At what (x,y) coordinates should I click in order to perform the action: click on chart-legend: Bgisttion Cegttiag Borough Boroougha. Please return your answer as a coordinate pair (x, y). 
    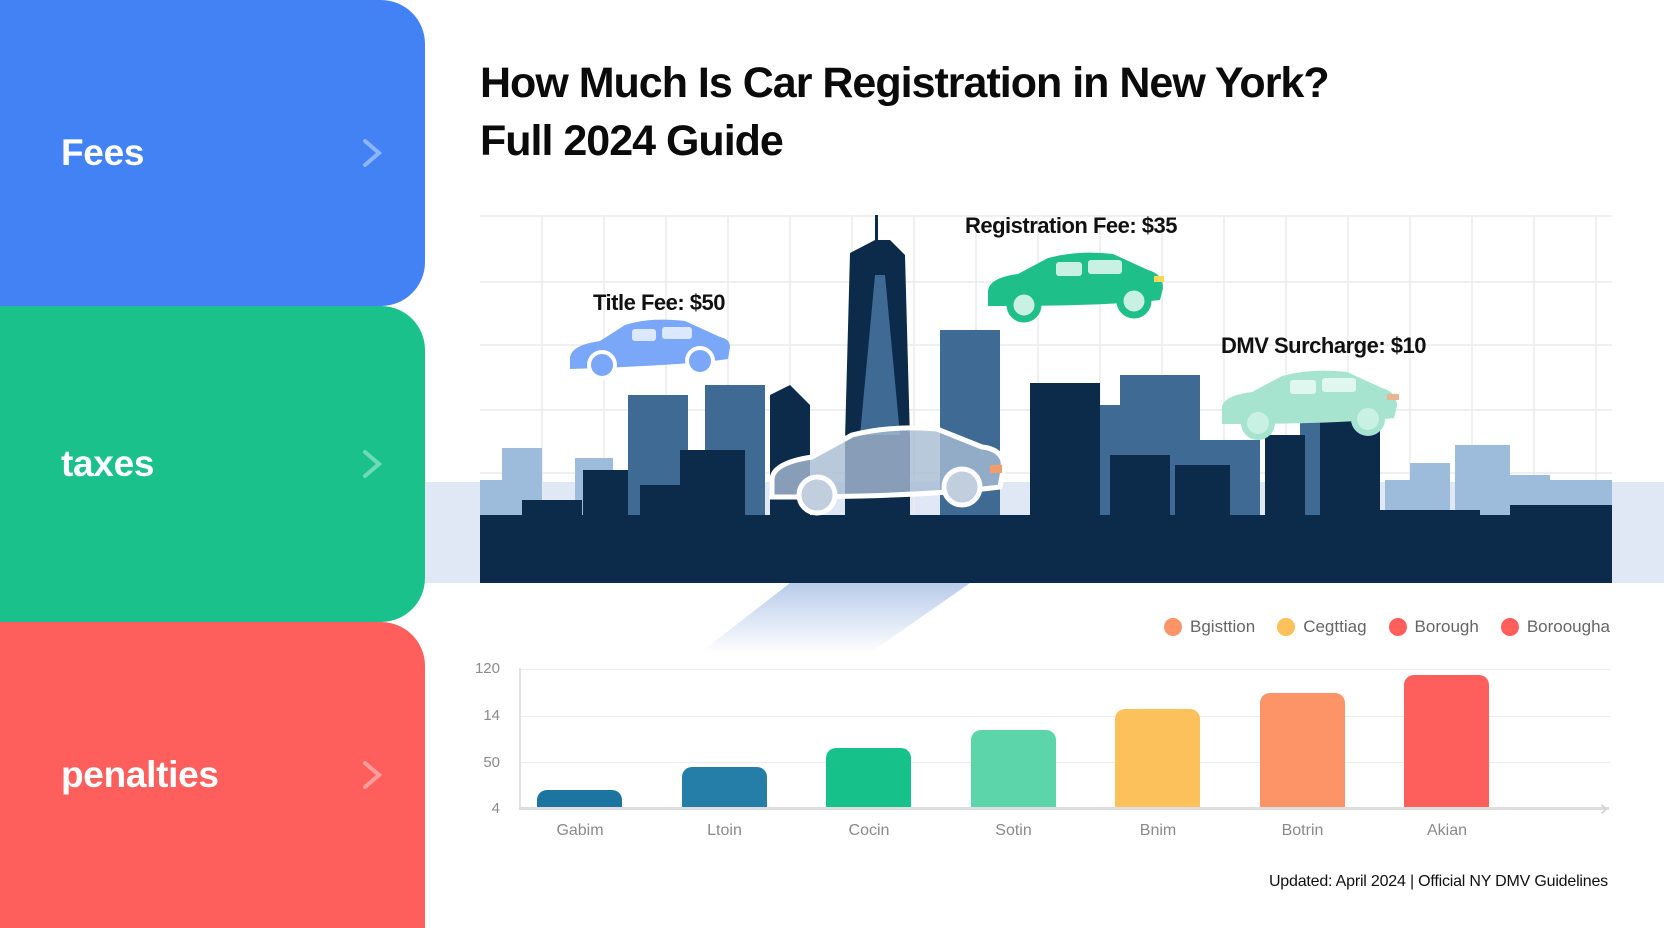
    Looking at the image, I should click on (1387, 627).